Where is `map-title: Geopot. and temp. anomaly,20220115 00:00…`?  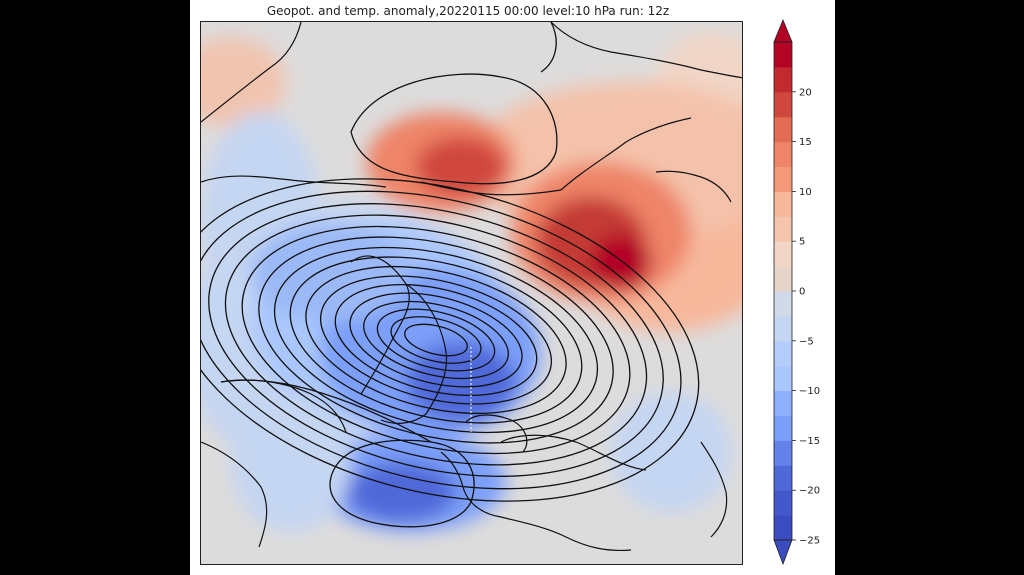 map-title: Geopot. and temp. anomaly,20220115 00:00… is located at coordinates (468, 11).